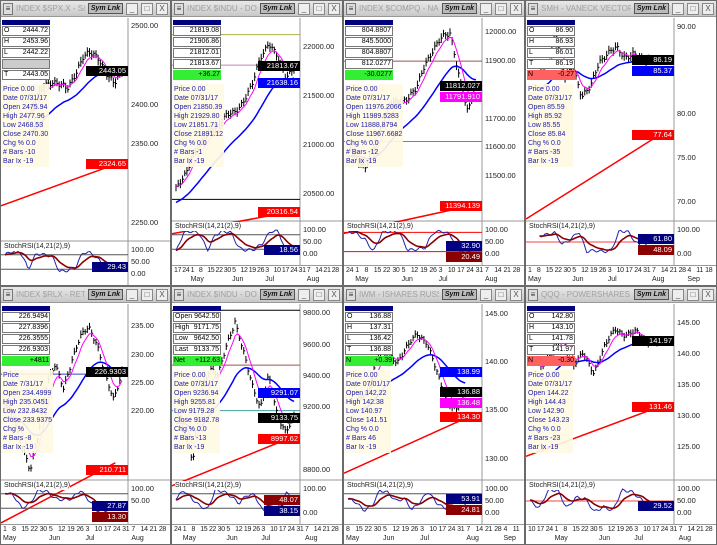 The image size is (717, 545). I want to click on long-ma-line, so click(58, 185).